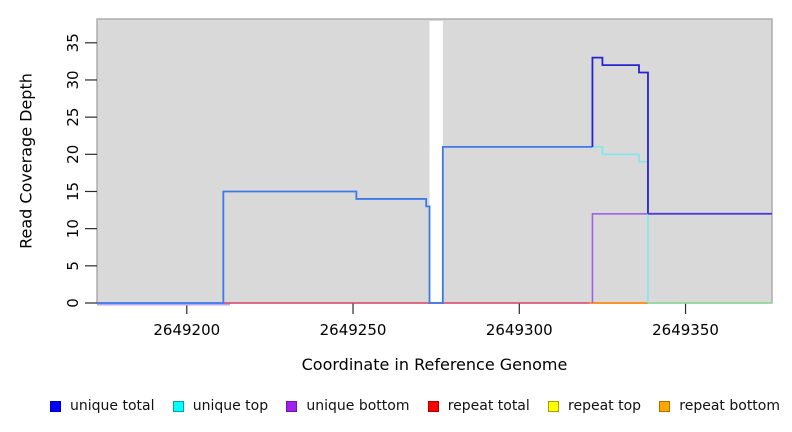  Describe the element at coordinates (665, 406) in the screenshot. I see `legend-swatch-repeat-bottom` at that location.